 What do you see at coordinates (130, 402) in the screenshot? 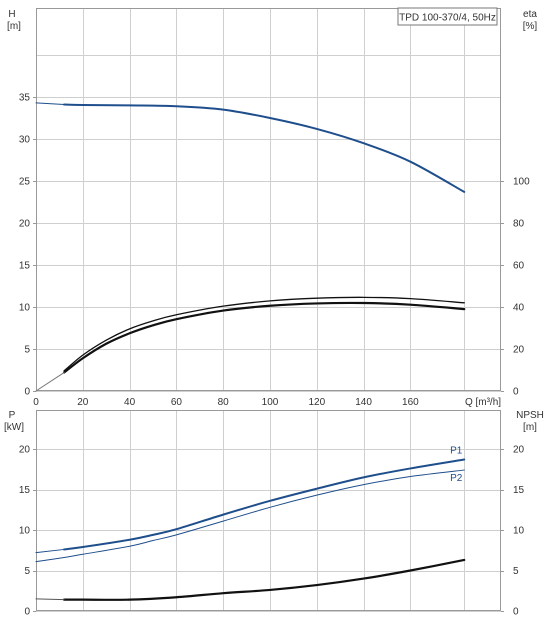
I see `upper-x-tick-label: 40` at bounding box center [130, 402].